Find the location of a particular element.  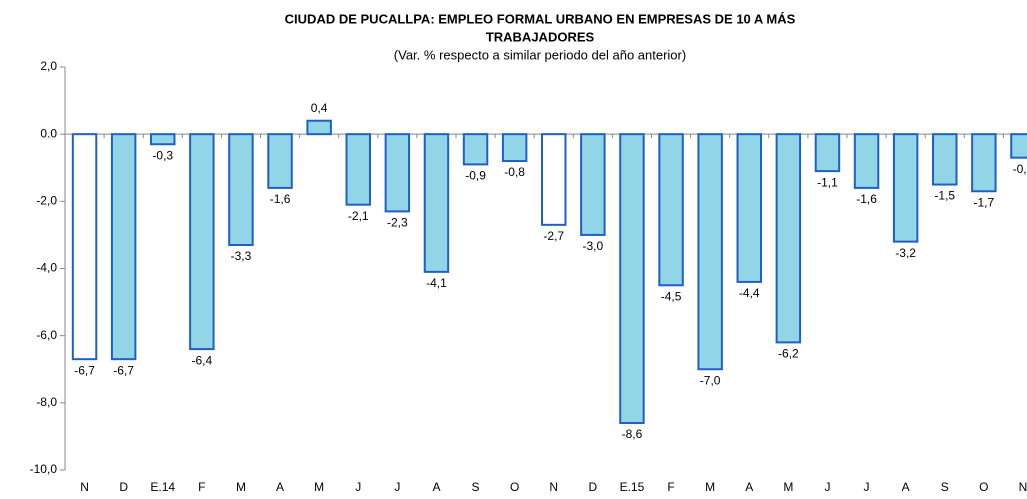

title-box is located at coordinates (535, 39).